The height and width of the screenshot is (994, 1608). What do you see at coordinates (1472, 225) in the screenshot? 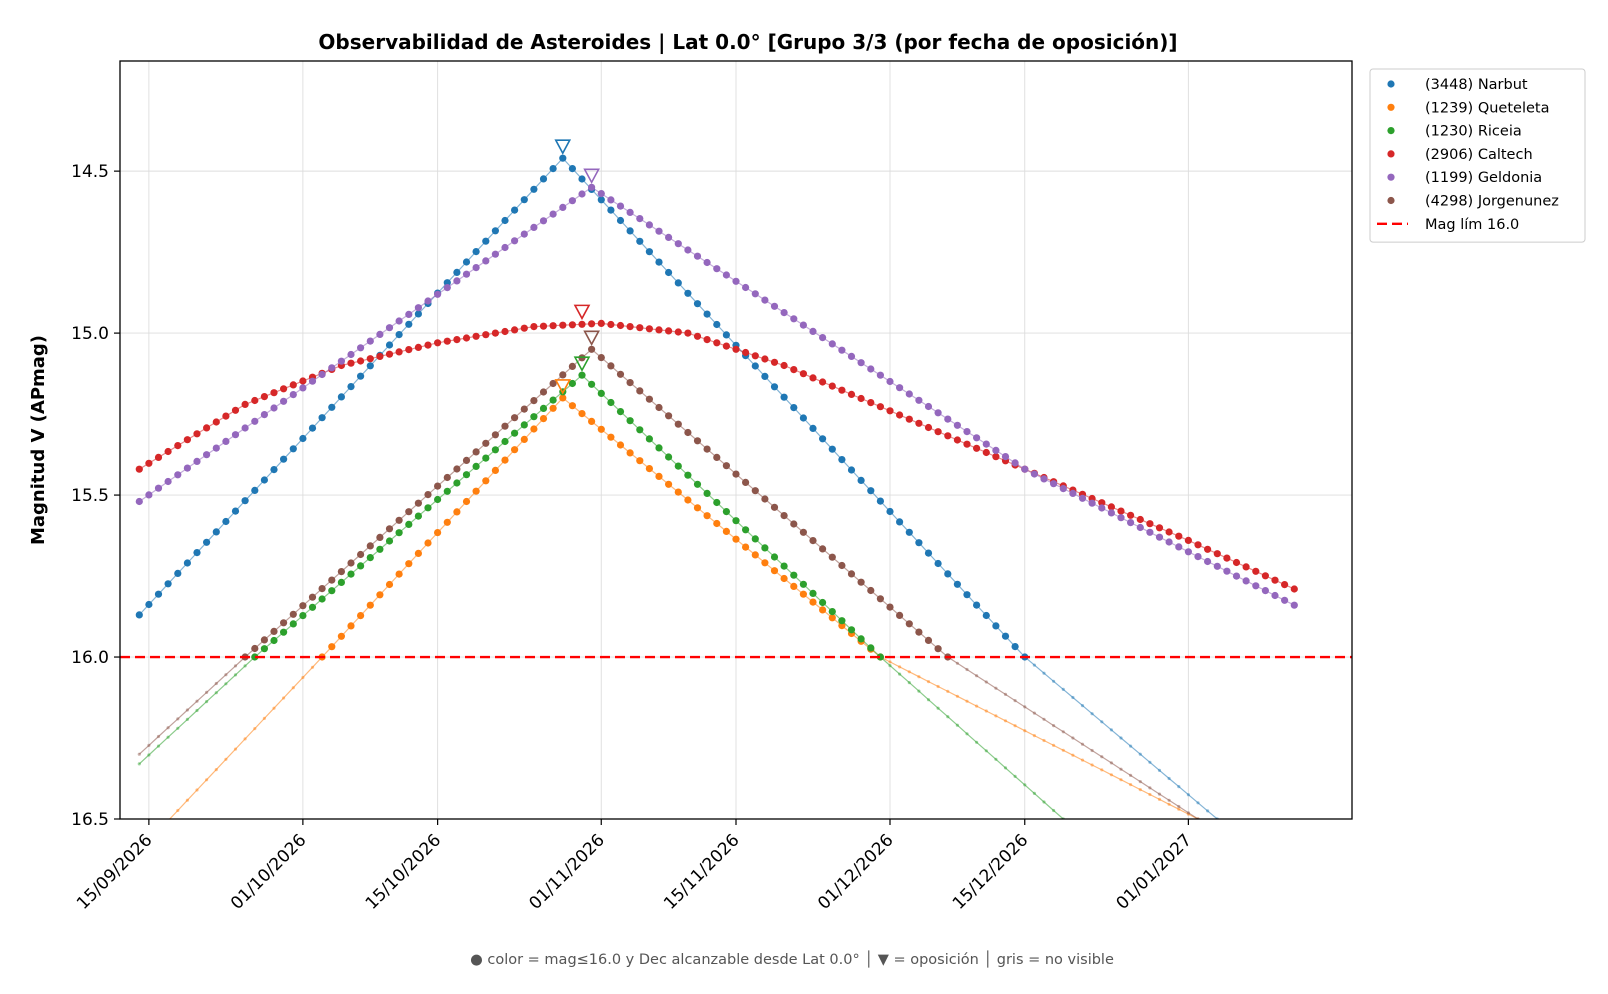
I see `legend-label: Mag lím 16.0` at bounding box center [1472, 225].